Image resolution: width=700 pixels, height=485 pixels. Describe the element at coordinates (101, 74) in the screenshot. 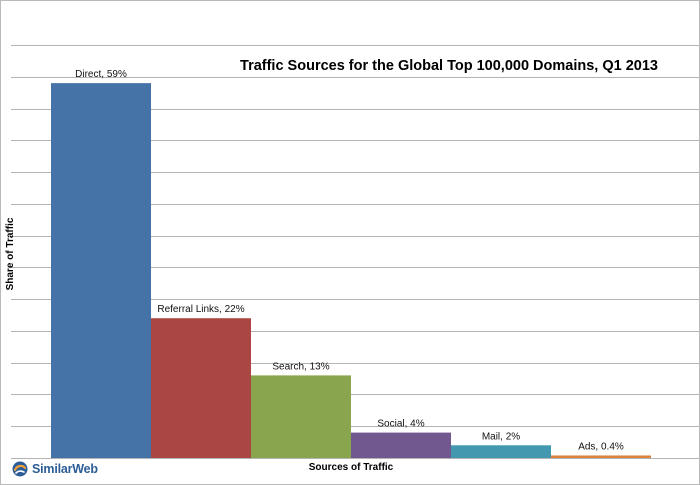

I see `data-label: Direct, 59%` at that location.